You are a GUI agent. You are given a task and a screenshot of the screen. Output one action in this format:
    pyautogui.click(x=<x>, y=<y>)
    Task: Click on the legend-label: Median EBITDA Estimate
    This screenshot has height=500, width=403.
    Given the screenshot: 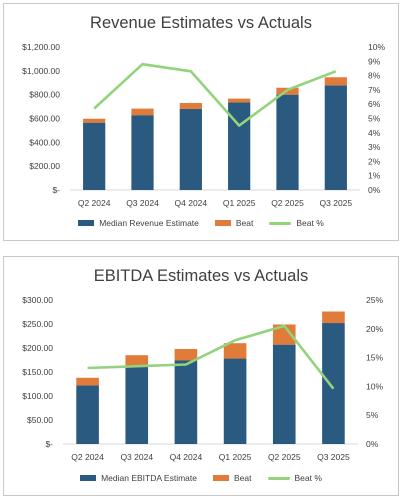 What is the action you would take?
    pyautogui.click(x=149, y=478)
    